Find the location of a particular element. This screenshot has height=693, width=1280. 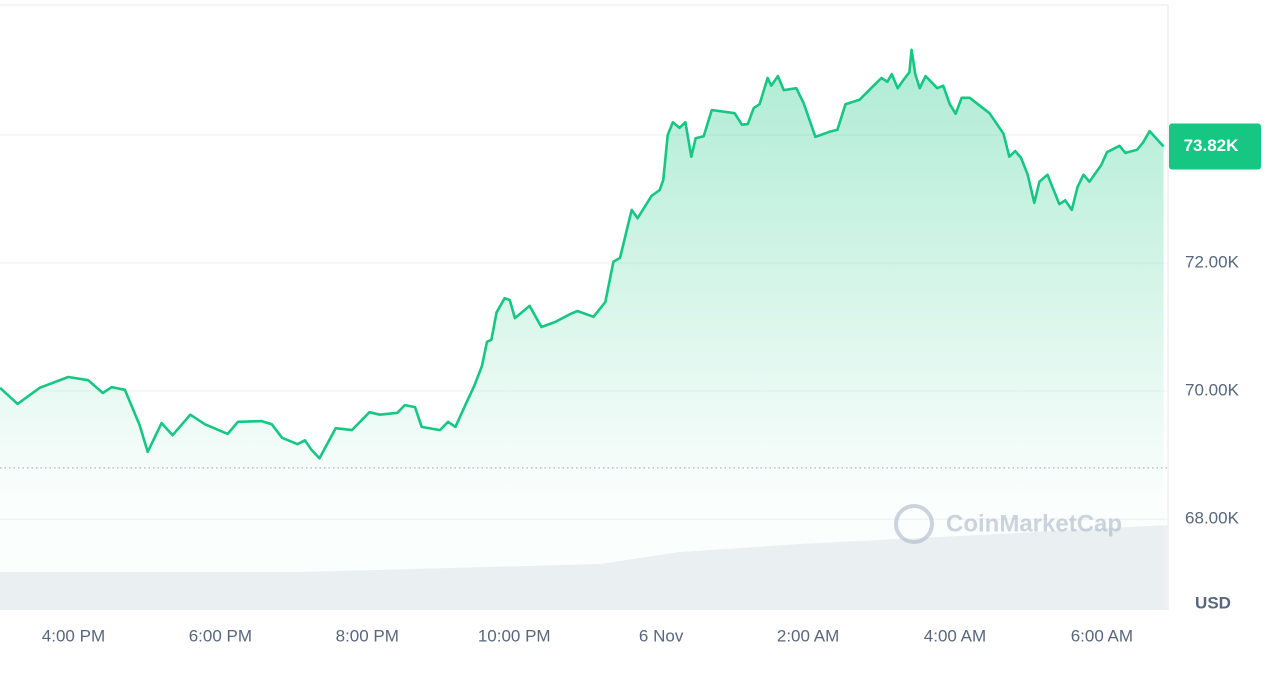

watermark-text: CoinMarketCap is located at coordinates (1034, 523).